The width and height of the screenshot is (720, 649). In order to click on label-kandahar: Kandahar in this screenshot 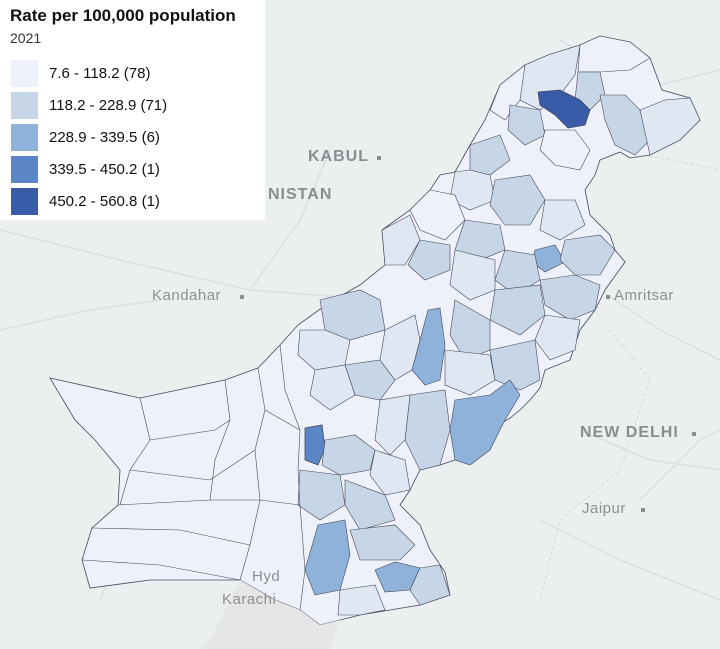, I will do `click(187, 295)`.